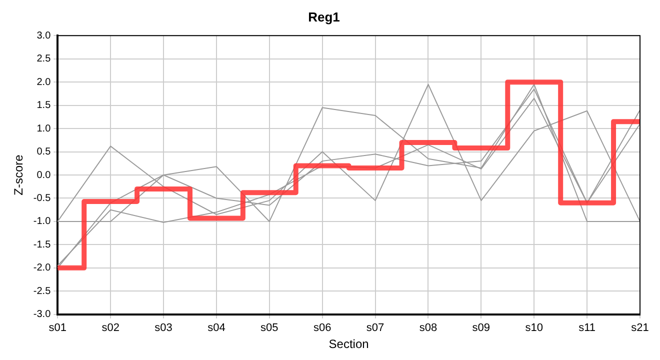 This screenshot has width=660, height=360. What do you see at coordinates (44, 152) in the screenshot?
I see `y-tick-label: 0.5` at bounding box center [44, 152].